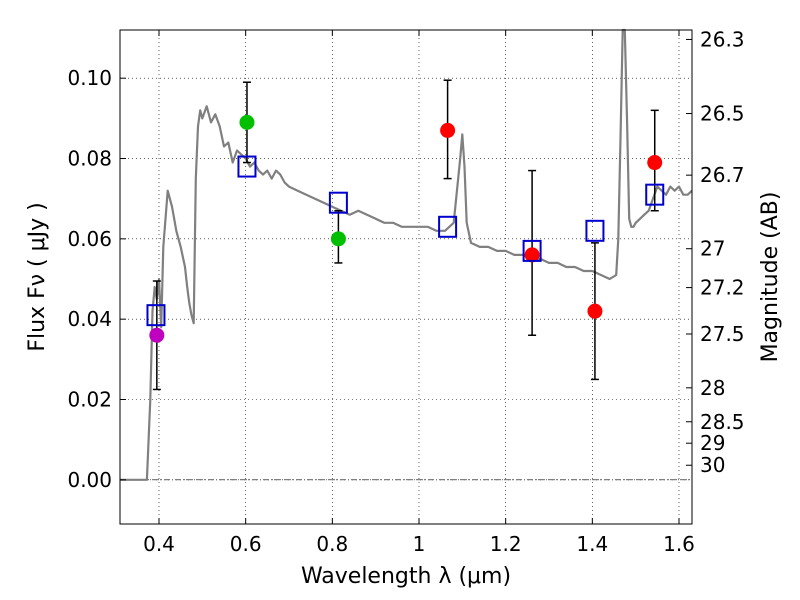 This screenshot has height=600, width=800. What do you see at coordinates (506, 544) in the screenshot?
I see `x-tick-label: 1.2` at bounding box center [506, 544].